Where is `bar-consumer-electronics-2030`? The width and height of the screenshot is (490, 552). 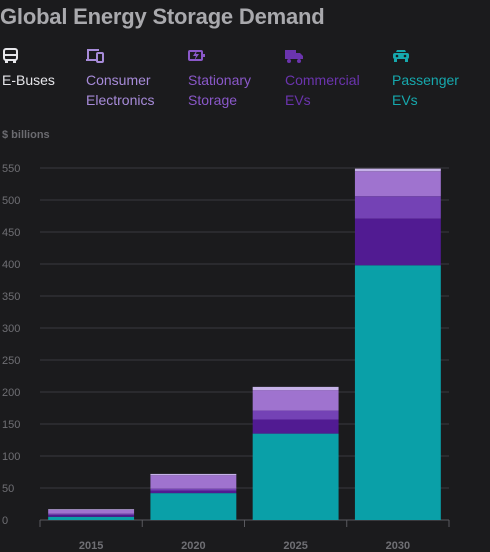
bar-consumer-electronics-2030 is located at coordinates (397, 184).